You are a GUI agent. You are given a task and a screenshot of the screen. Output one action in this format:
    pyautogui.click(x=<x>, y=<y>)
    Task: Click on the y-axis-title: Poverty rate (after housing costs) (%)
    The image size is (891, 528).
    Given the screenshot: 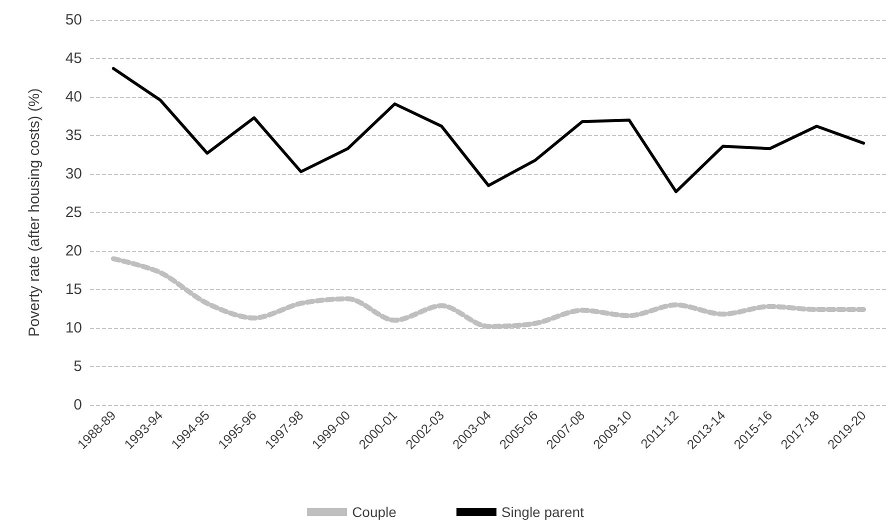 What is the action you would take?
    pyautogui.click(x=34, y=212)
    